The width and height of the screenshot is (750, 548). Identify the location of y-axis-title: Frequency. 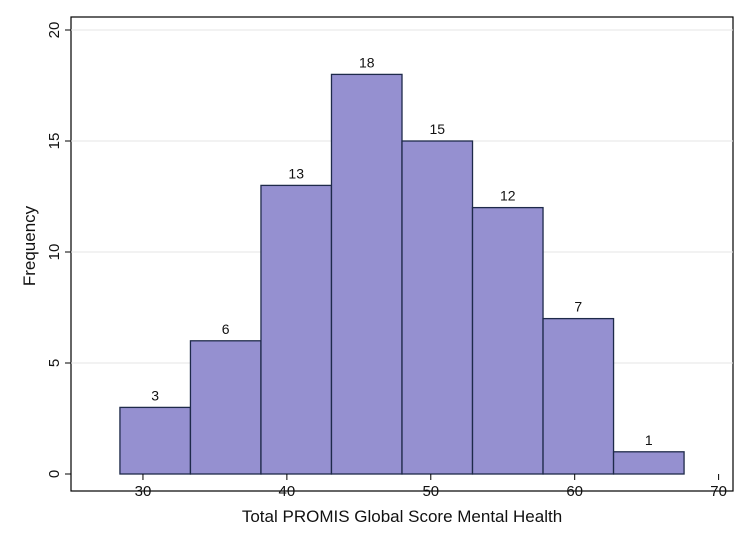
(29, 245).